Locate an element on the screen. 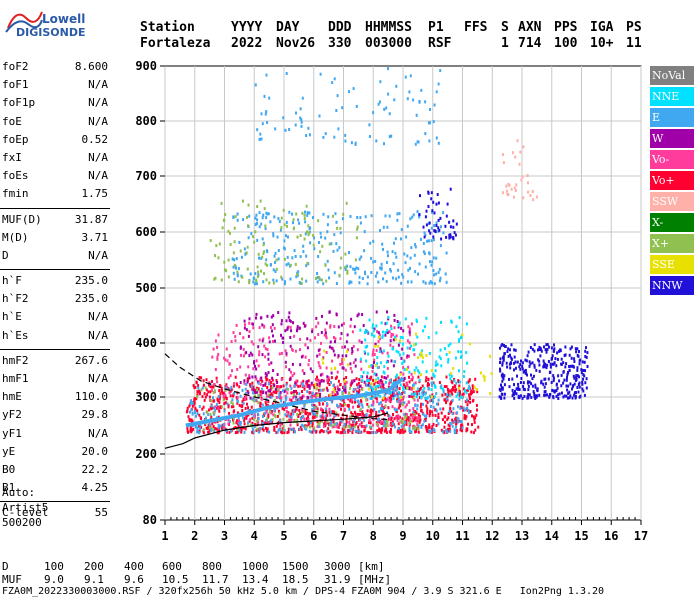 The width and height of the screenshot is (700, 600). logo-lowell: Lowell is located at coordinates (64, 19).